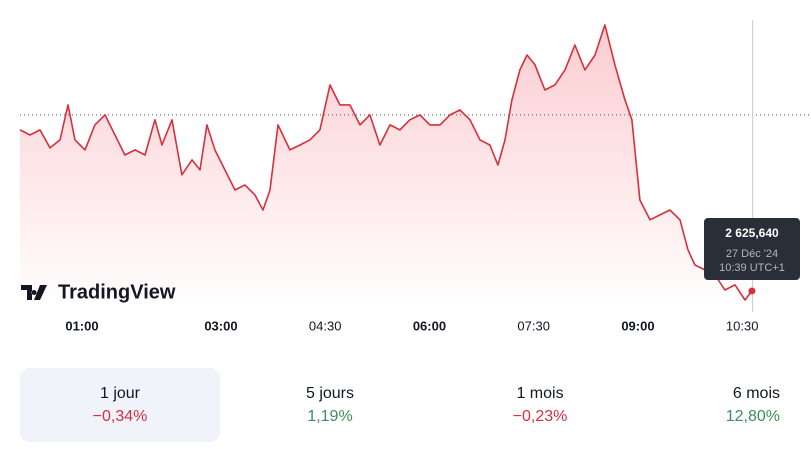 This screenshot has height=449, width=811. Describe the element at coordinates (752, 254) in the screenshot. I see `tooltip-date: 27 Déc '24` at that location.